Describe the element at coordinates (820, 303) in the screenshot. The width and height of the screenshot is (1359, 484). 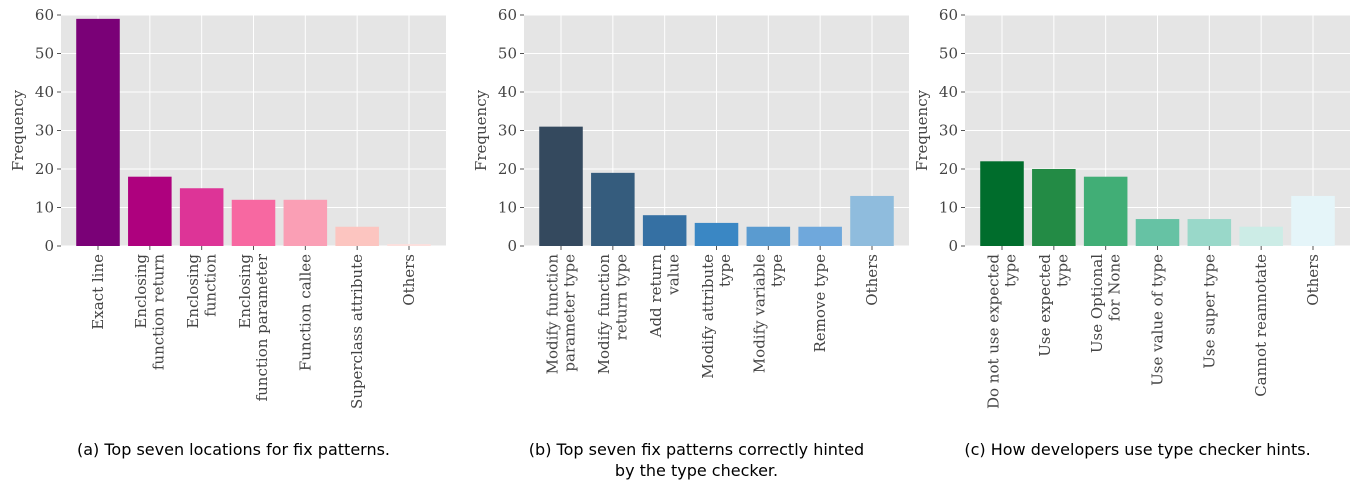
I see `x-tick-label: Remove type` at that location.